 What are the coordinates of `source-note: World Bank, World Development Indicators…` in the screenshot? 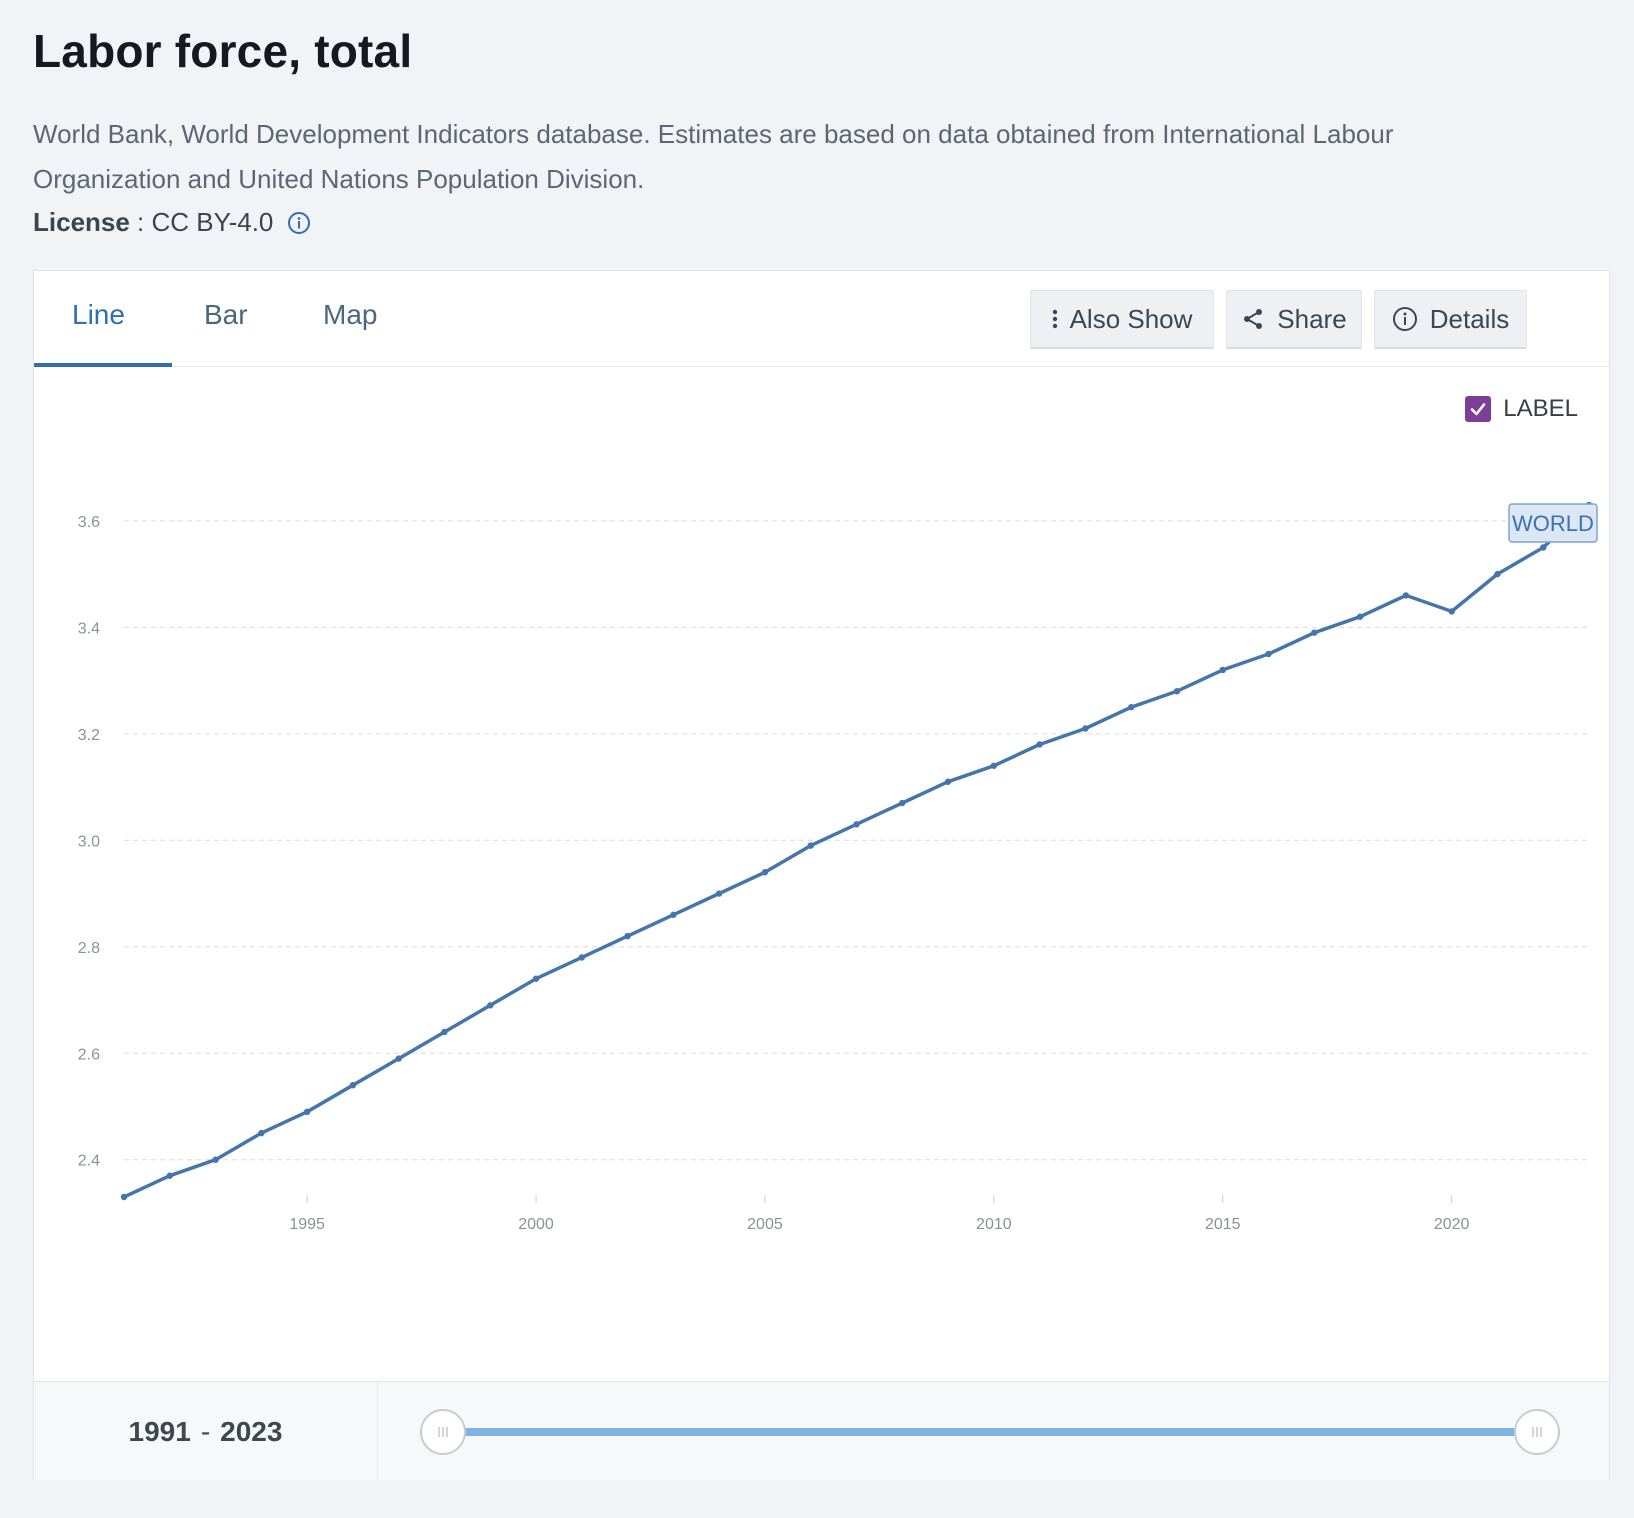 It's located at (713, 156).